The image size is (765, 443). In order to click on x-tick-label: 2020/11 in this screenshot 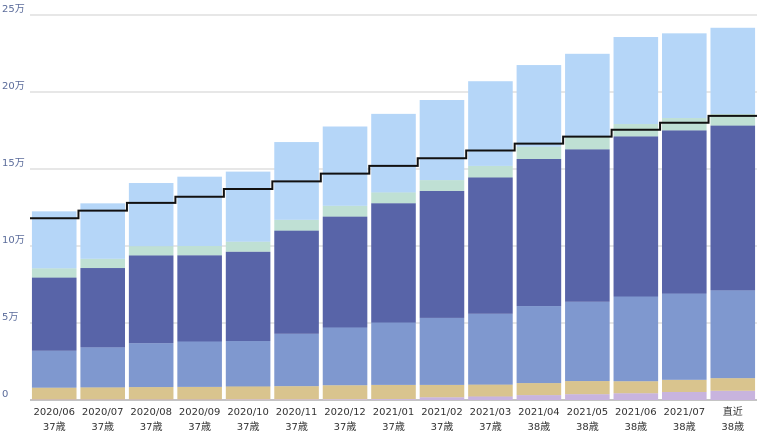, I will do `click(297, 412)`.